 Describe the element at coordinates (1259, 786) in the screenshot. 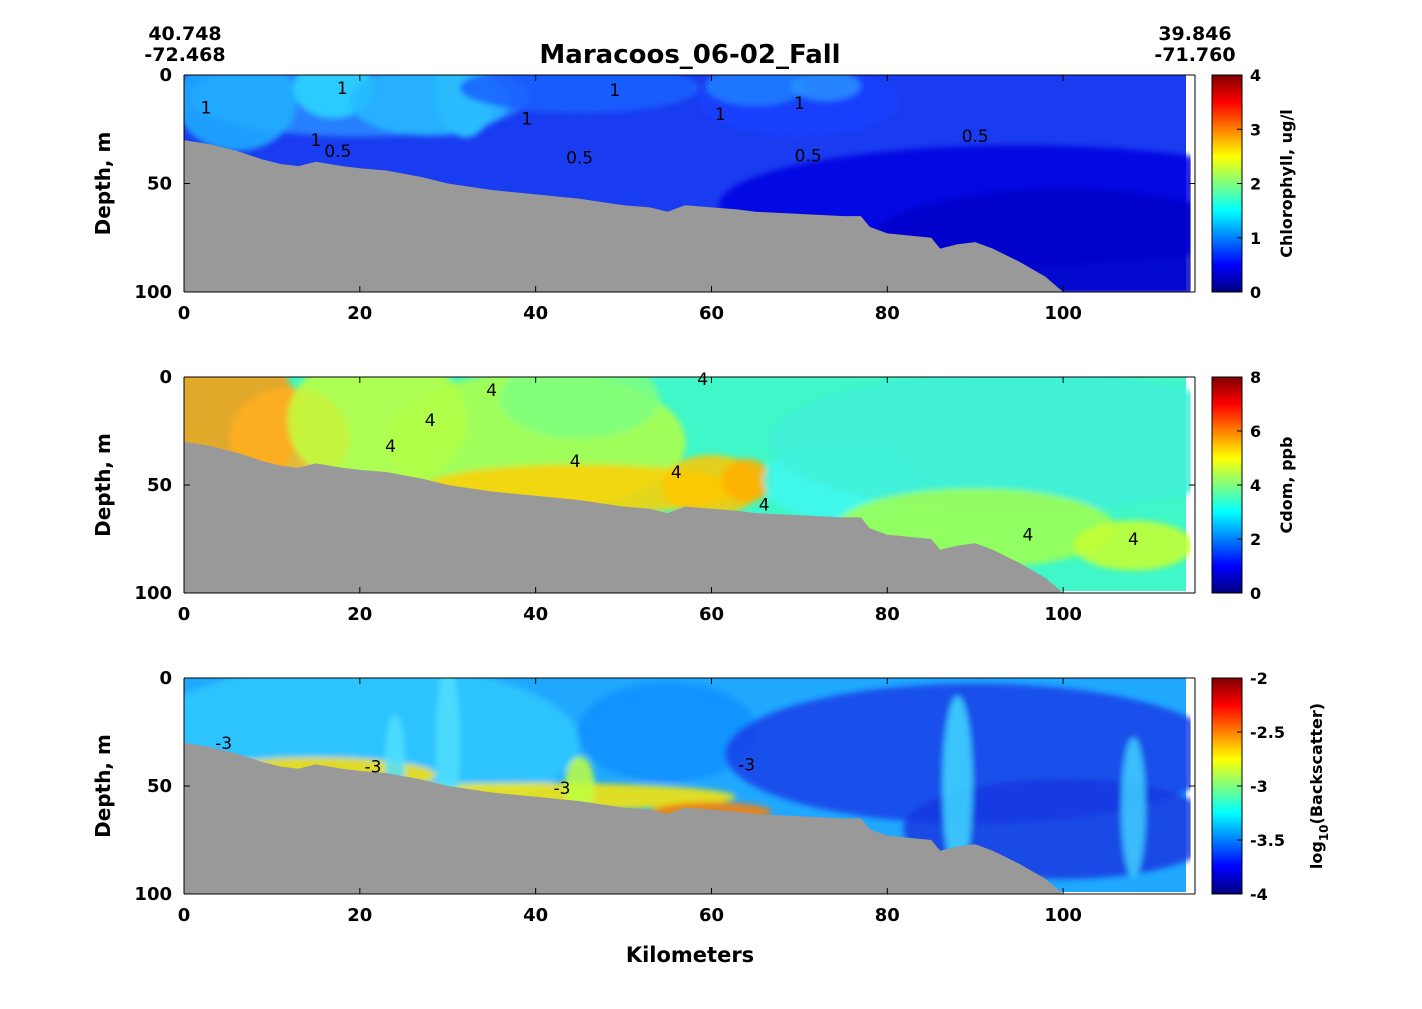

I see `colorbar-tick-label: -3` at that location.